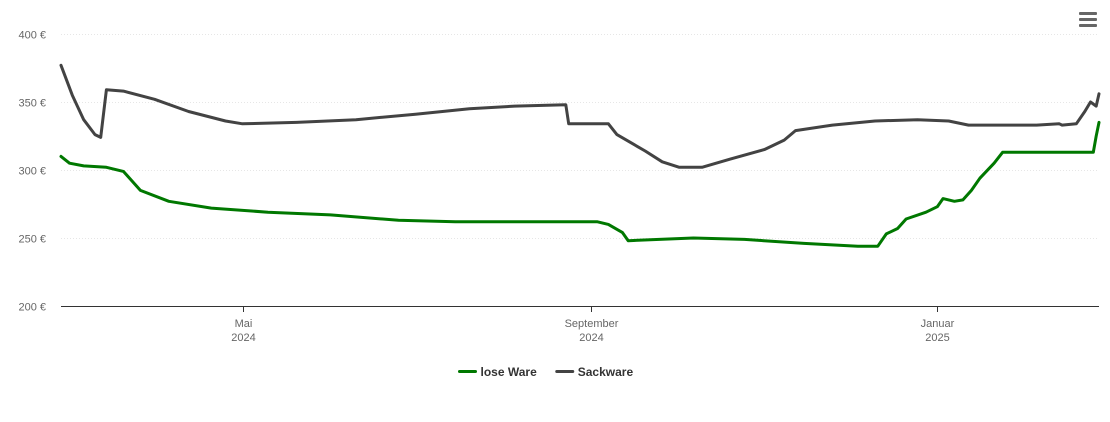 The image size is (1110, 422). I want to click on y-axis: 200 € 250 € 300 € 350 € 400 €, so click(32, 172).